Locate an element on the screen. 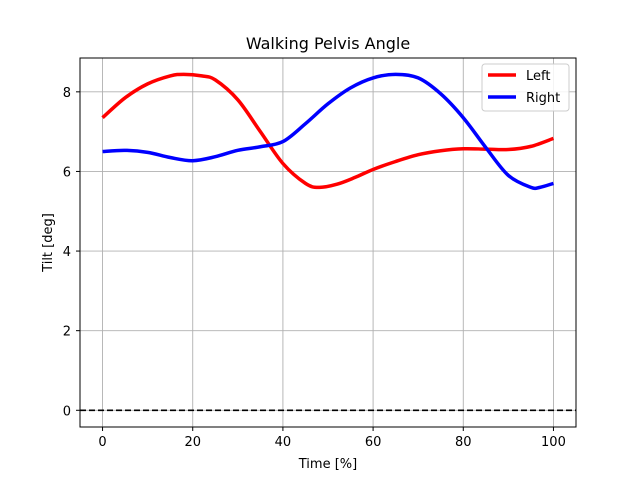 The height and width of the screenshot is (480, 640). y-axis-label: Tilt [deg] is located at coordinates (48, 243).